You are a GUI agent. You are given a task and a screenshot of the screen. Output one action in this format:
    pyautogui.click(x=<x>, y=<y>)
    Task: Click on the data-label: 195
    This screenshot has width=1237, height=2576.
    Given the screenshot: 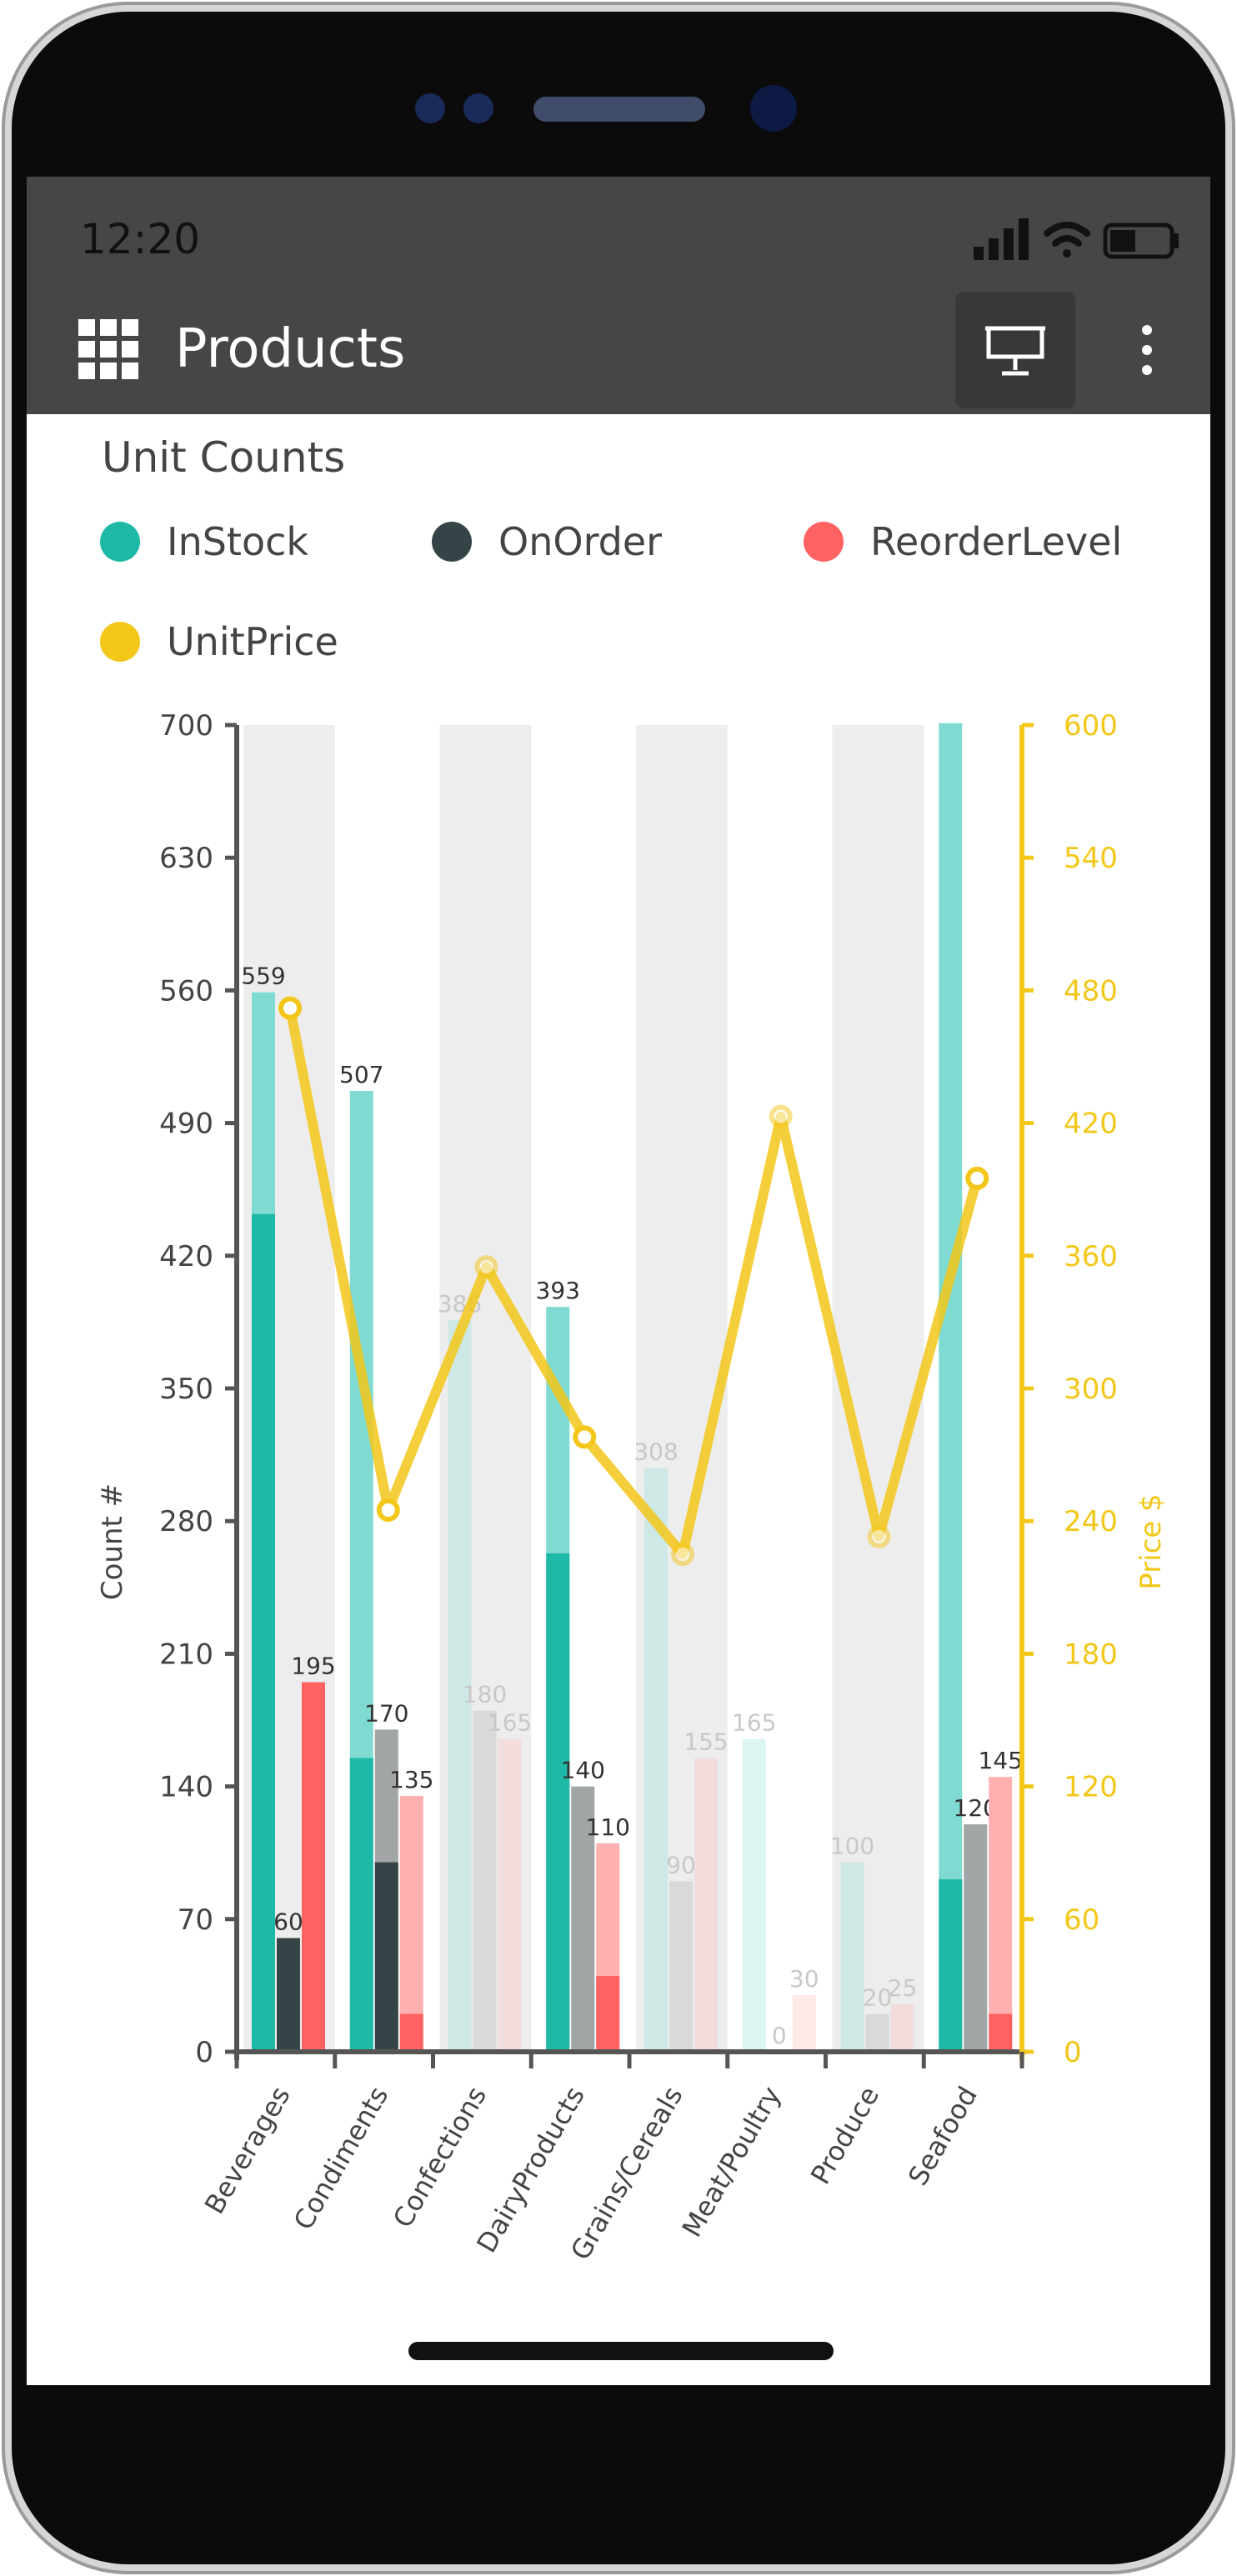 What is the action you would take?
    pyautogui.click(x=313, y=1667)
    